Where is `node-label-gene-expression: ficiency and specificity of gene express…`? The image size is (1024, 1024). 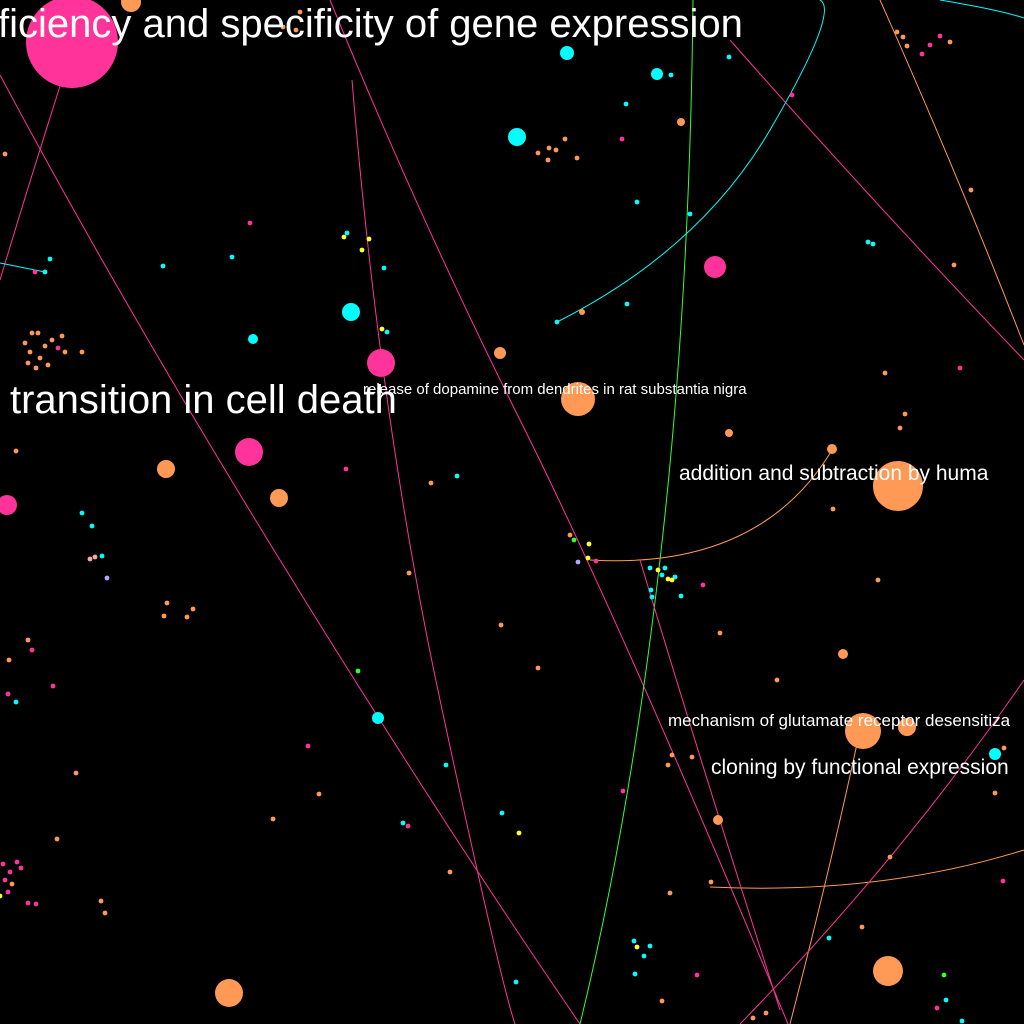 node-label-gene-expression: ficiency and specificity of gene express… is located at coordinates (371, 24).